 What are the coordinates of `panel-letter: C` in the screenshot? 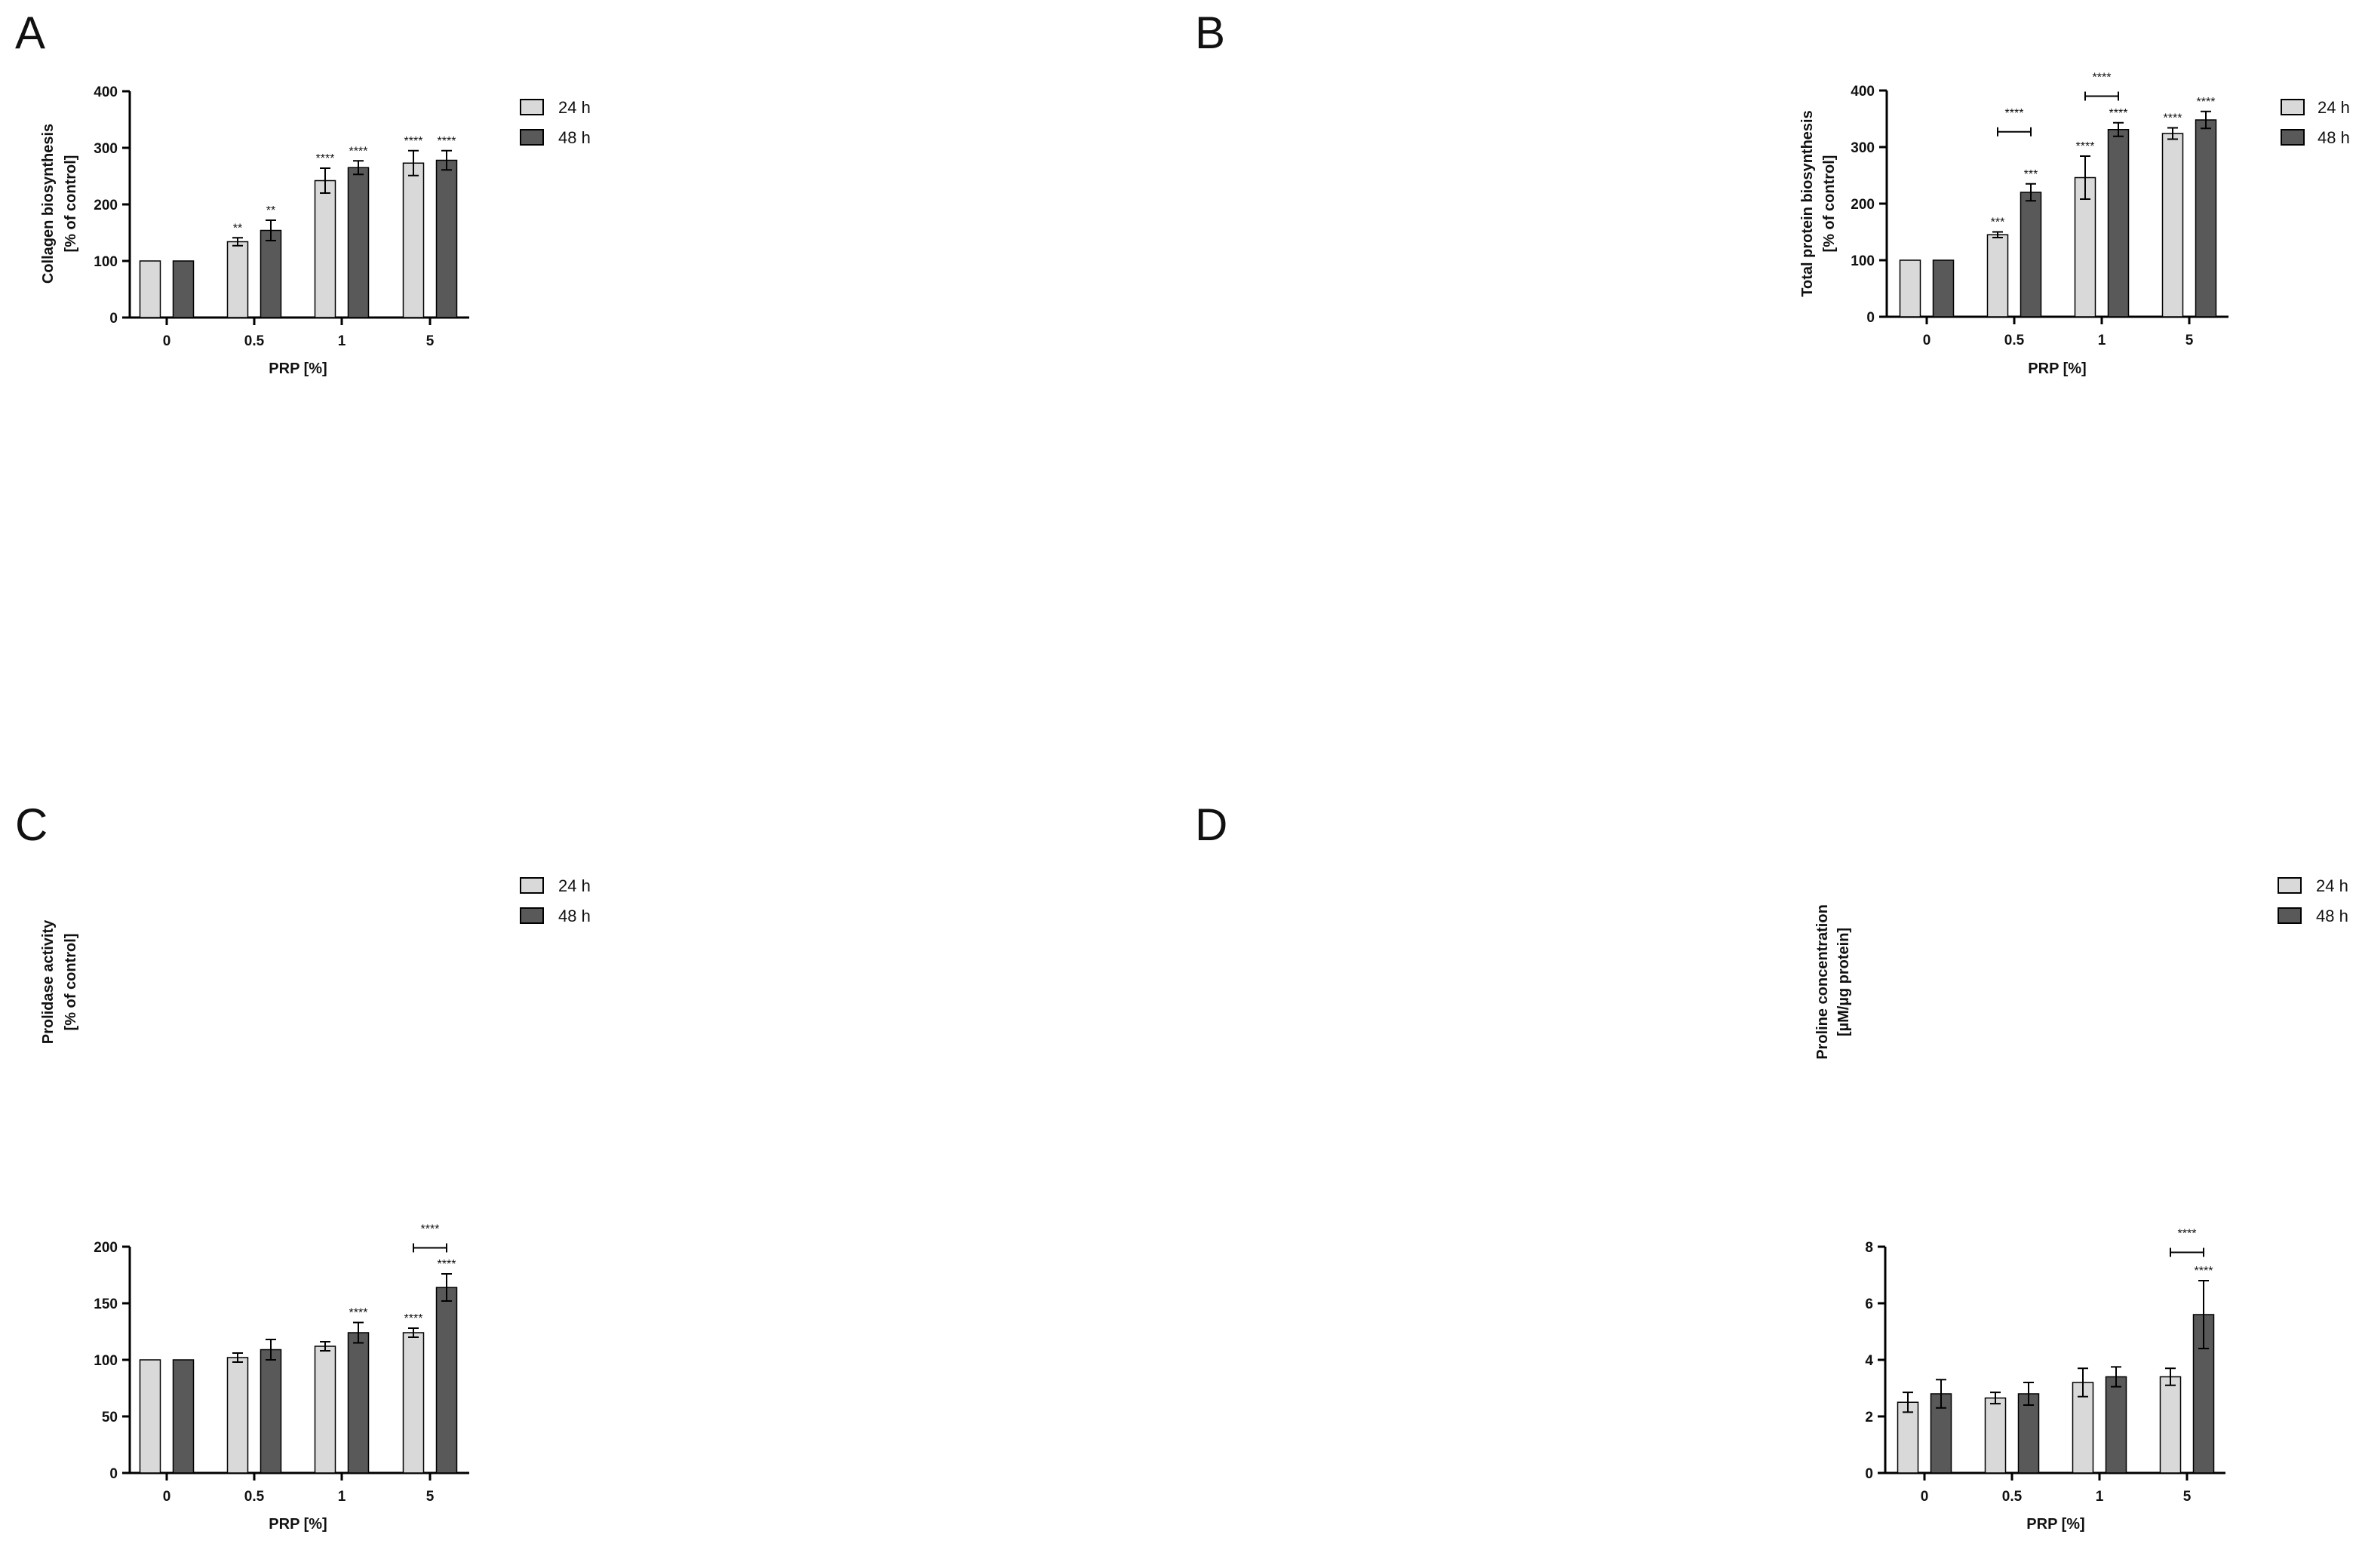 It's located at (31, 825).